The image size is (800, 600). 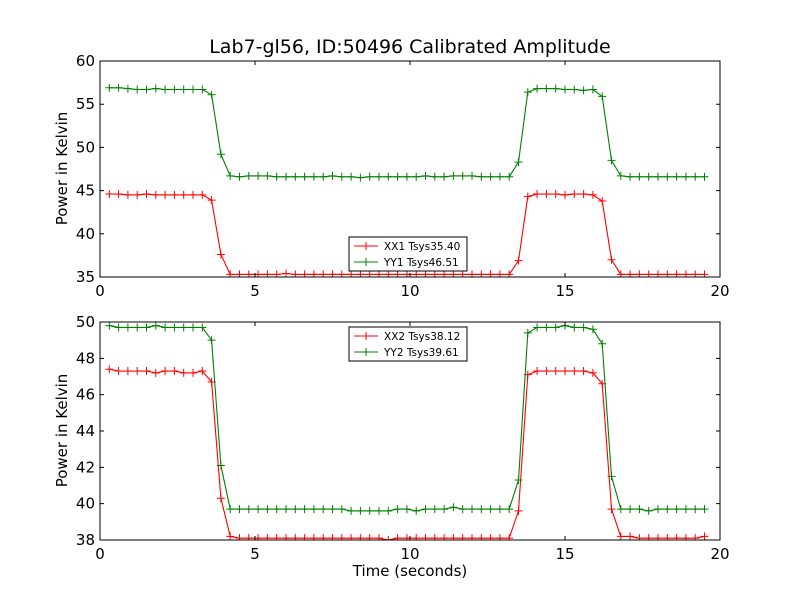 What do you see at coordinates (85, 61) in the screenshot?
I see `y-tick-label: 60` at bounding box center [85, 61].